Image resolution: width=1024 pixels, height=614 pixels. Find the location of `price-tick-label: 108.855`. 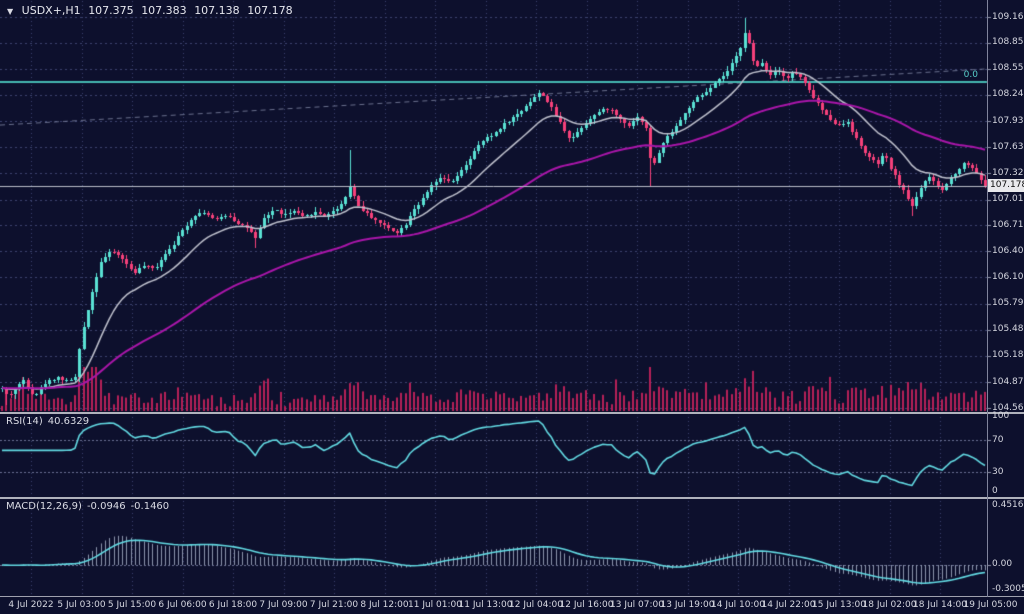

price-tick-label: 108.855 is located at coordinates (1008, 42).